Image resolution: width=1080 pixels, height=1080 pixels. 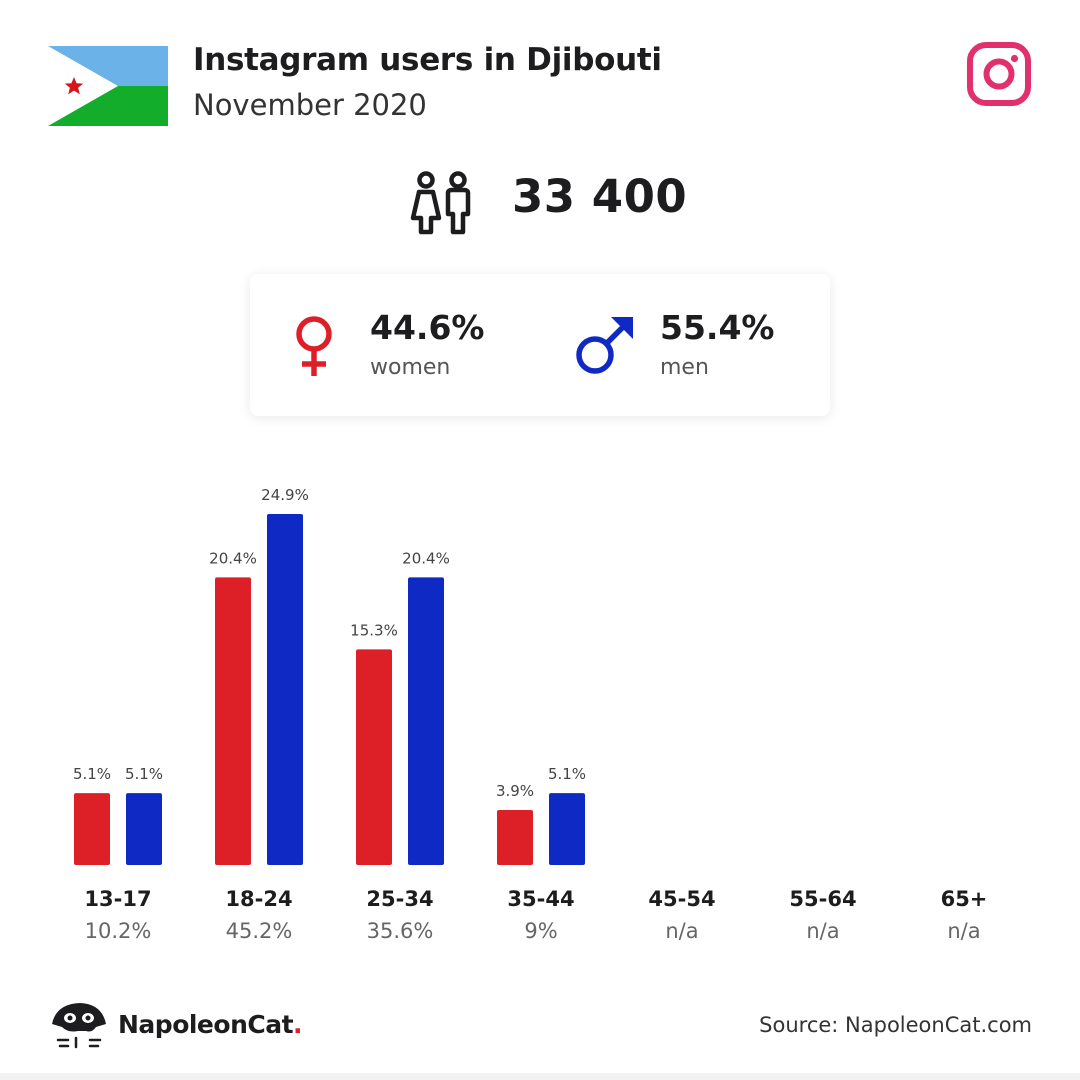 What do you see at coordinates (400, 931) in the screenshot?
I see `age-group-total: 35.6%` at bounding box center [400, 931].